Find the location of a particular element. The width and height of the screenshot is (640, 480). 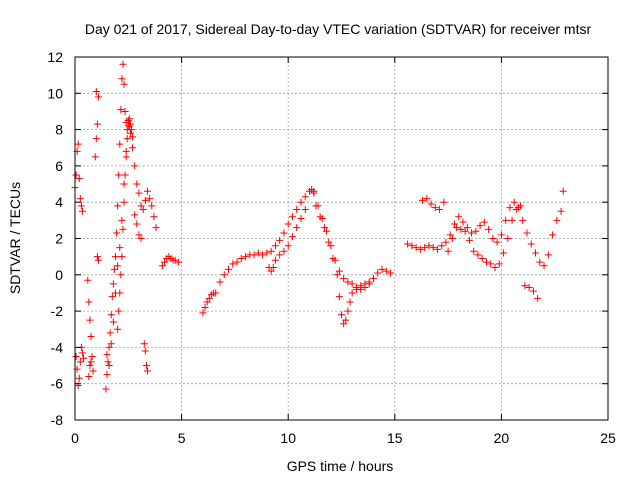

y-tick-label: 0 is located at coordinates (59, 275).